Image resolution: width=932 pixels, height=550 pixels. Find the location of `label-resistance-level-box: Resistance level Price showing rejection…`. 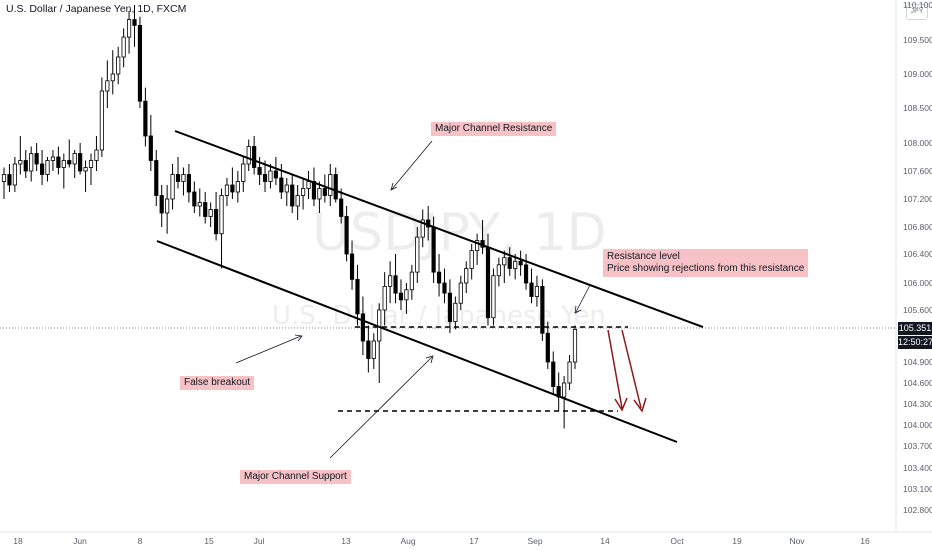

label-resistance-level-box: Resistance level Price showing rejection… is located at coordinates (706, 263).